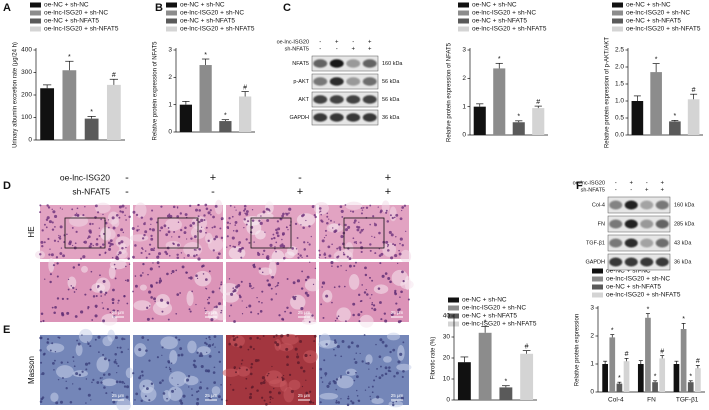 The image size is (709, 410). I want to click on significance-mark: *, so click(612, 330).